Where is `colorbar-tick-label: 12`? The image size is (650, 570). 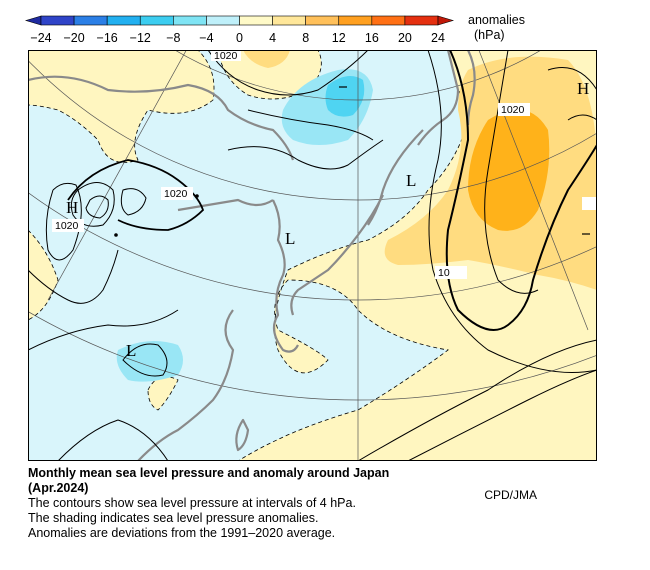
colorbar-tick-label: 12 is located at coordinates (339, 38).